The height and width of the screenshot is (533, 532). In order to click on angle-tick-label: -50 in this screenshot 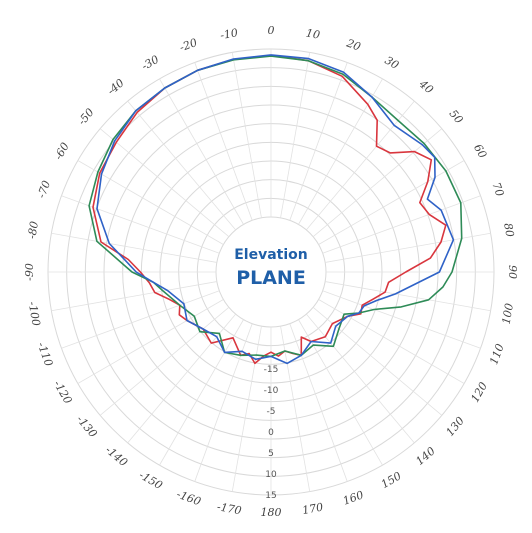, I will do `click(85, 117)`.